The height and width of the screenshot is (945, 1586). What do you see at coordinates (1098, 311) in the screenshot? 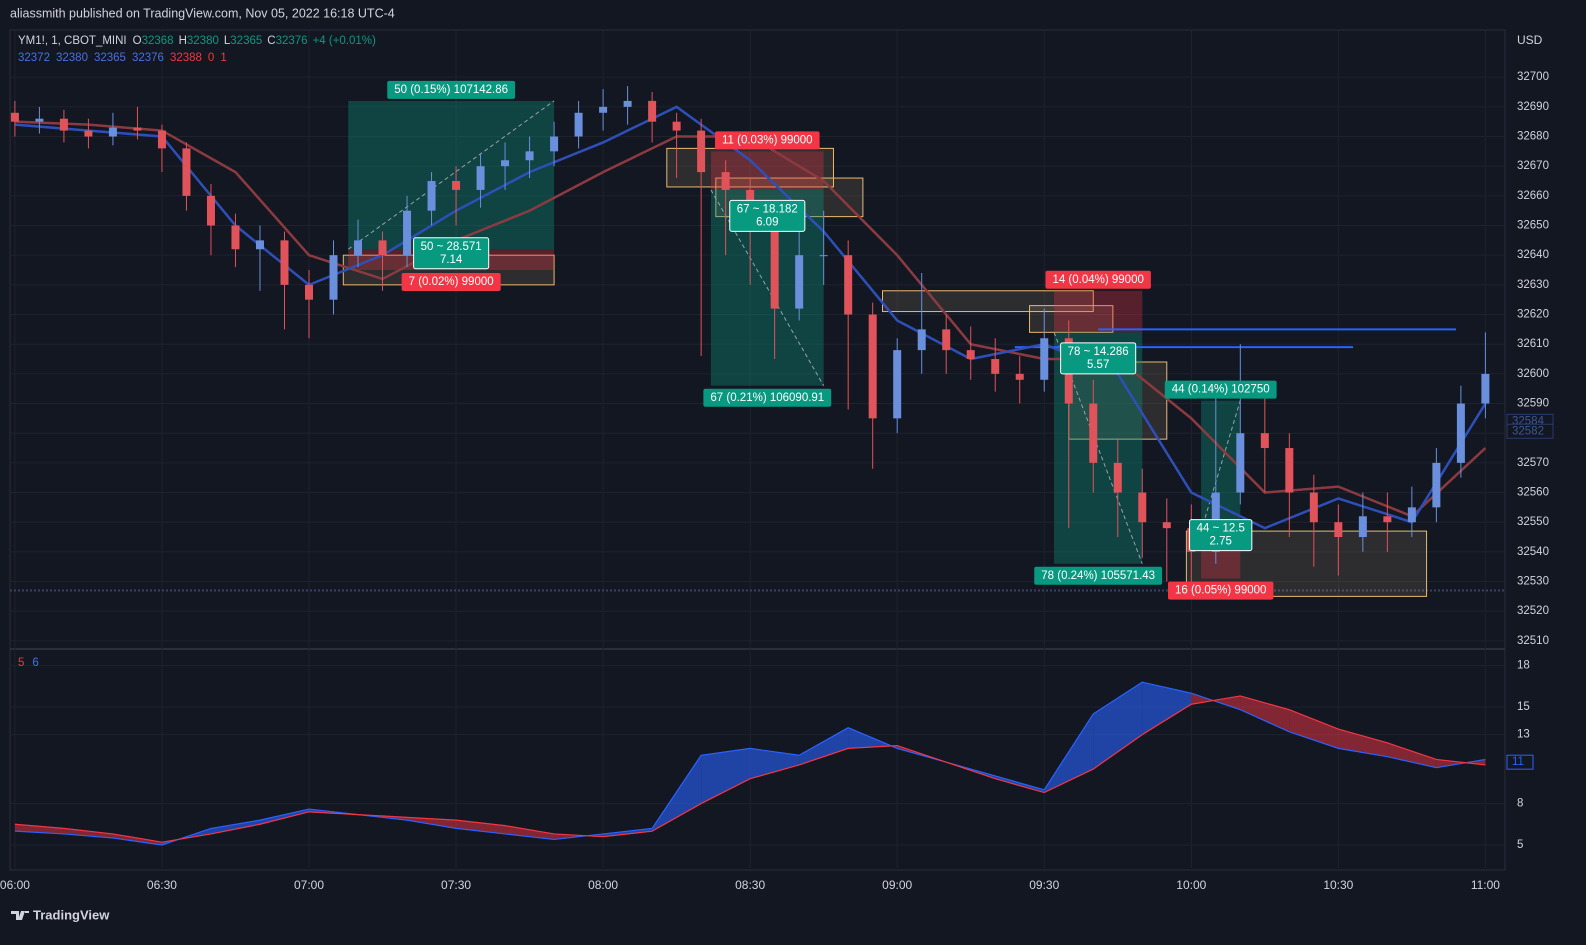
I see `stop-zone` at bounding box center [1098, 311].